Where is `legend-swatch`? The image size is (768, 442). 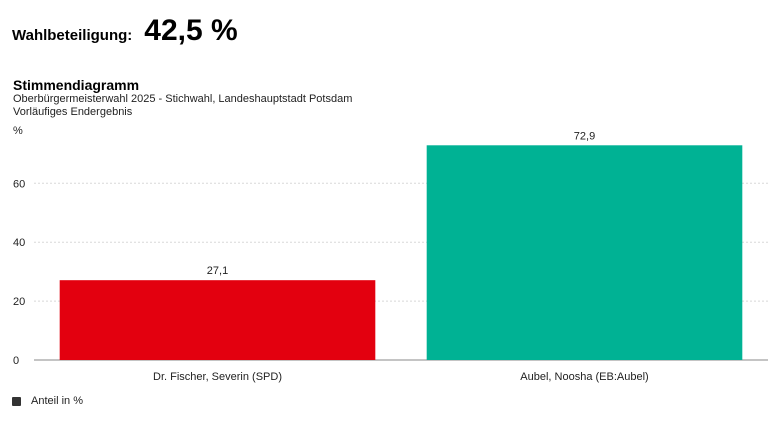 legend-swatch is located at coordinates (16, 401).